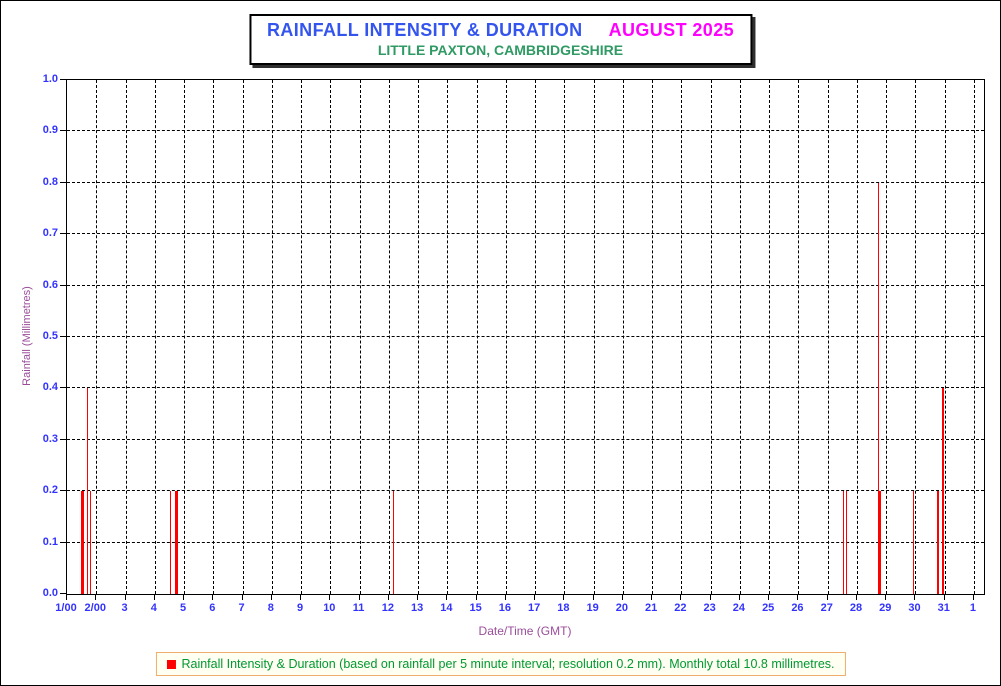  What do you see at coordinates (171, 664) in the screenshot?
I see `legend-marker-icon` at bounding box center [171, 664].